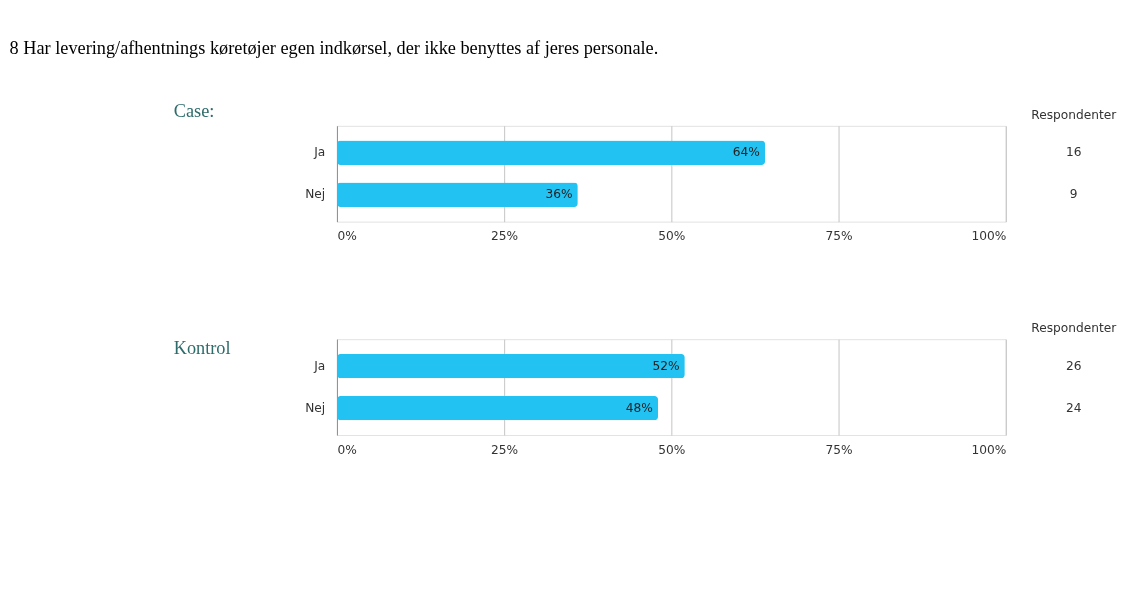  What do you see at coordinates (666, 365) in the screenshot?
I see `data-label: 52%` at bounding box center [666, 365].